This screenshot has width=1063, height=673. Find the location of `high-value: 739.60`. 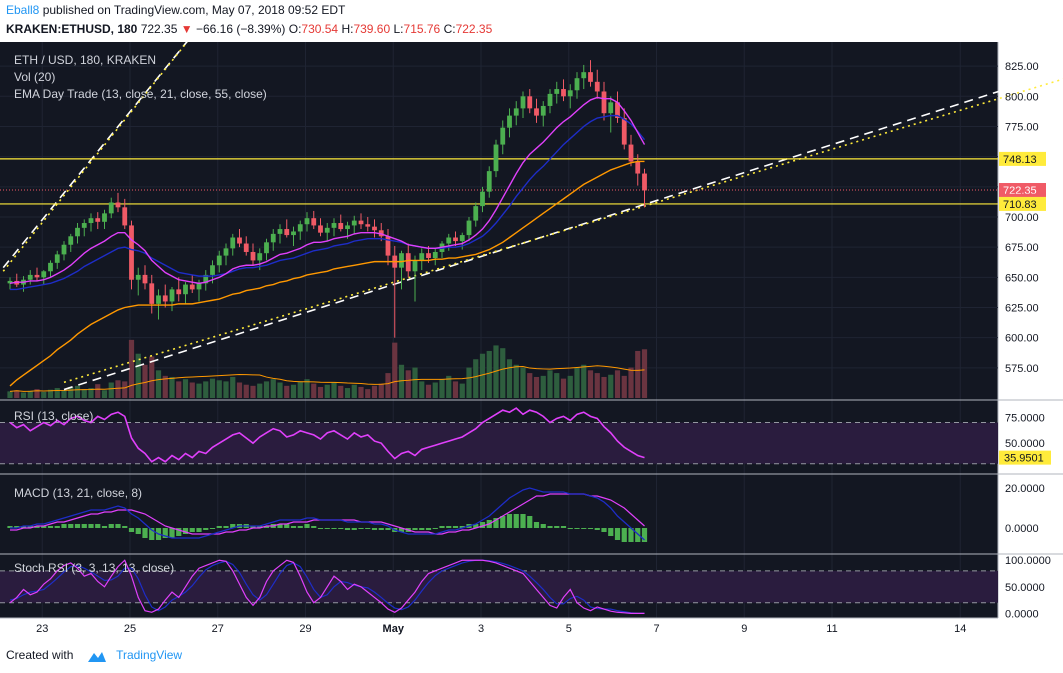

high-value: 739.60 is located at coordinates (372, 29).